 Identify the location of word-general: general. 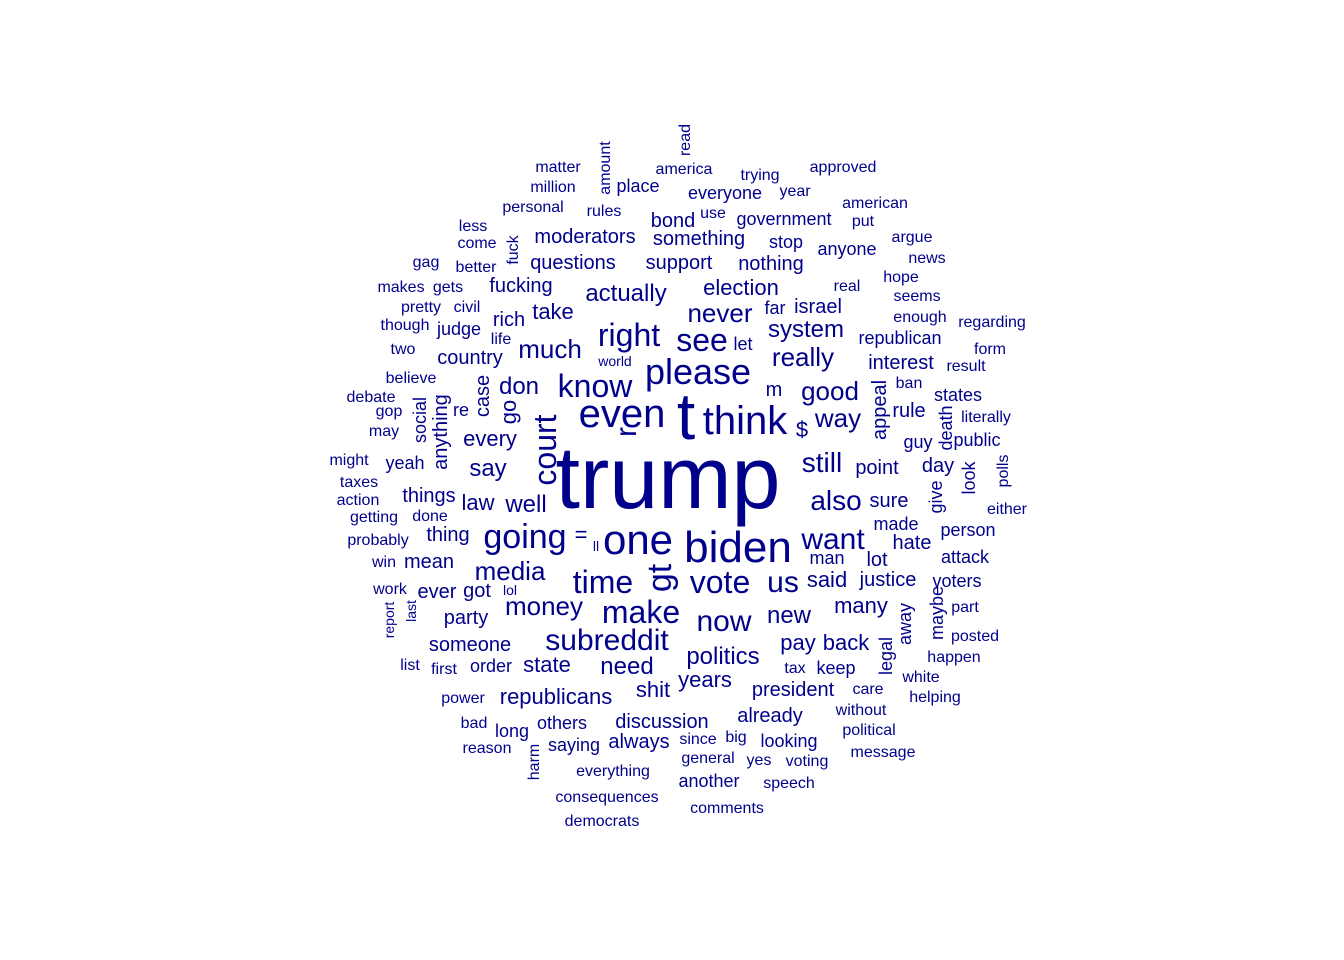
(708, 758).